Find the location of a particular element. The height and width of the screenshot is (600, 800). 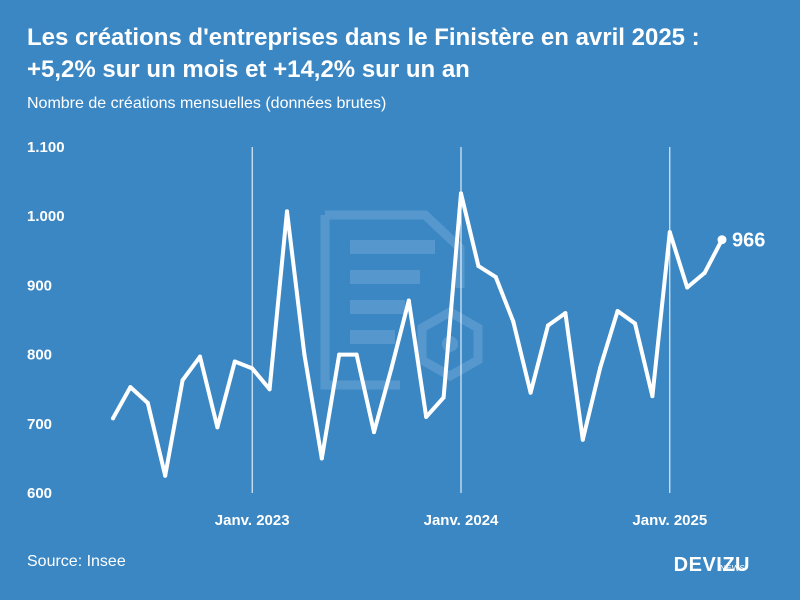

end-point-marker is located at coordinates (722, 240).